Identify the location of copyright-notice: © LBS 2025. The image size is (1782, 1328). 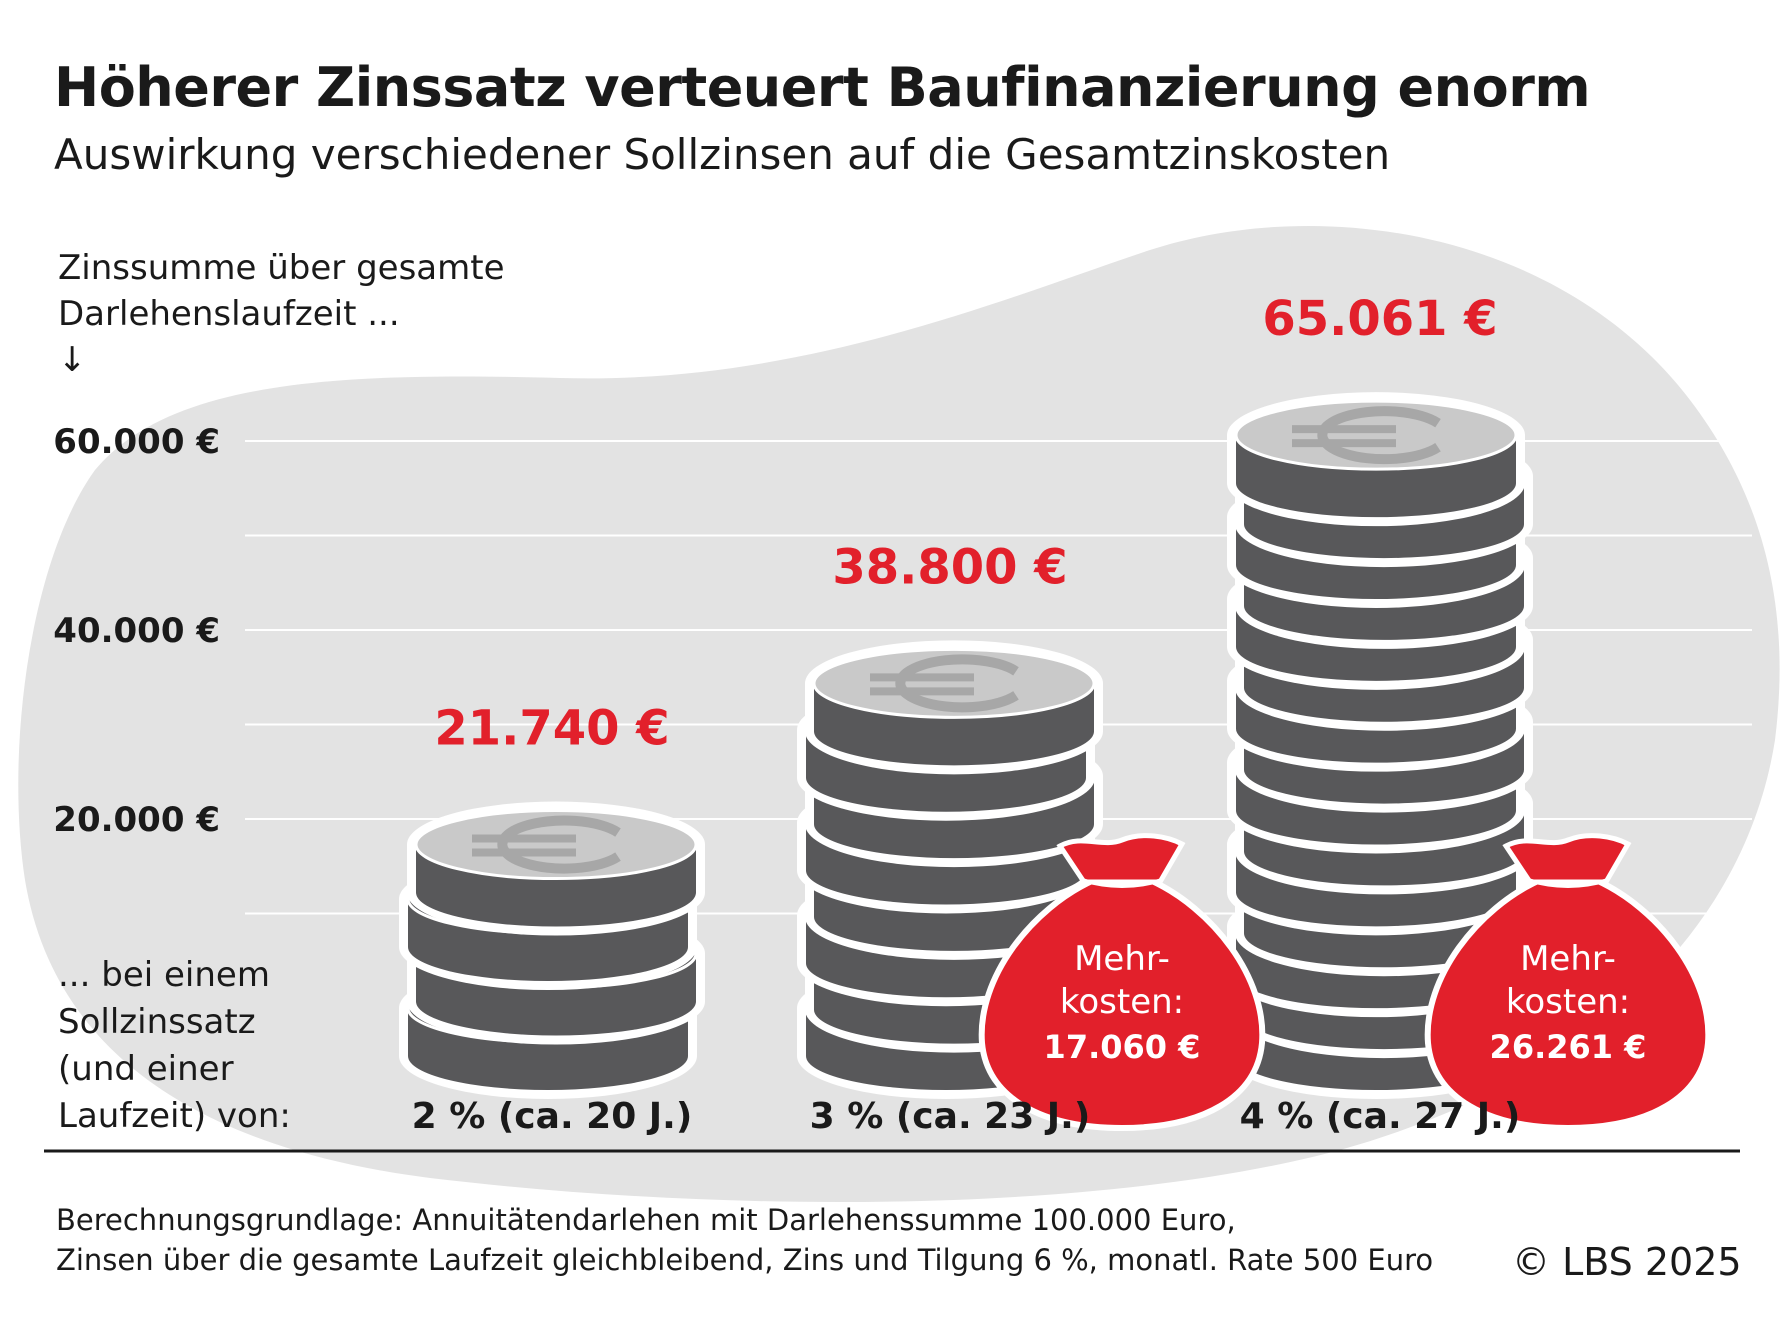
(1627, 1262).